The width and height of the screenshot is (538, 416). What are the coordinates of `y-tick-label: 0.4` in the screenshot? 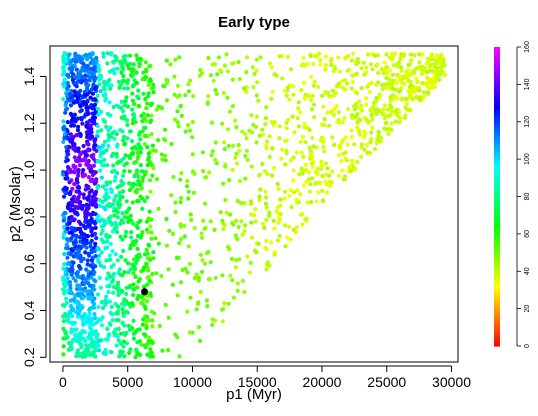 It's located at (29, 311).